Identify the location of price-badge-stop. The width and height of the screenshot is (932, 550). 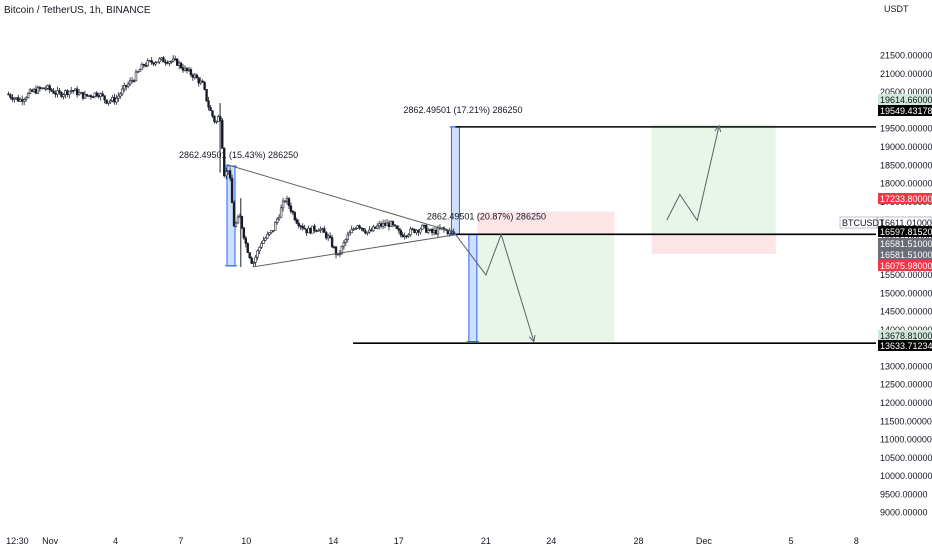
(905, 265).